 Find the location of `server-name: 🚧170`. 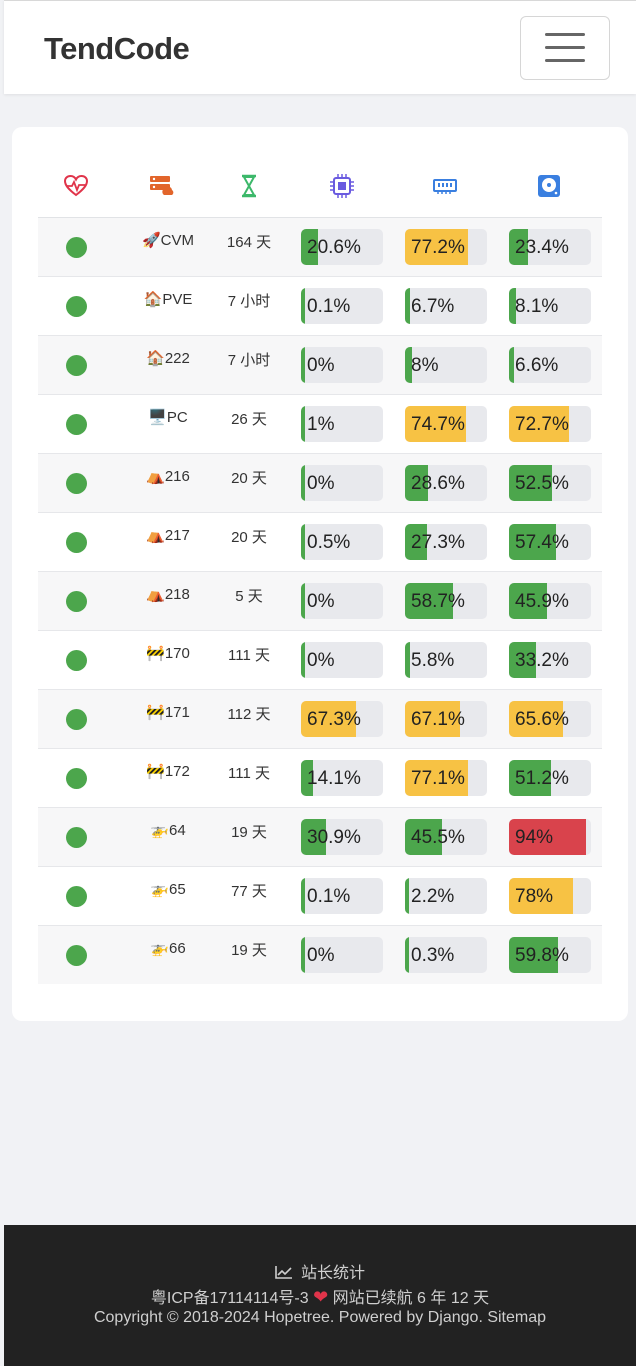

server-name: 🚧170 is located at coordinates (168, 653).